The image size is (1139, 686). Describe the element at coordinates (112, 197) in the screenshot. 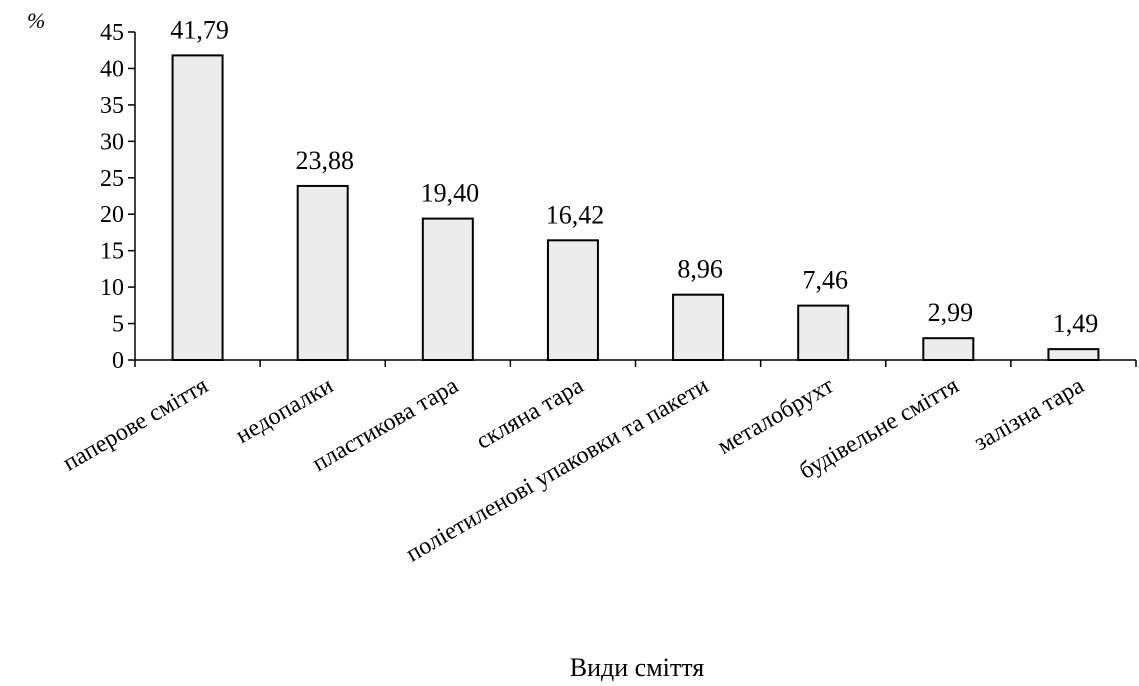

I see `y-axis-tick-labels: 0 5 10 15 20 25 30 35 40 45` at that location.